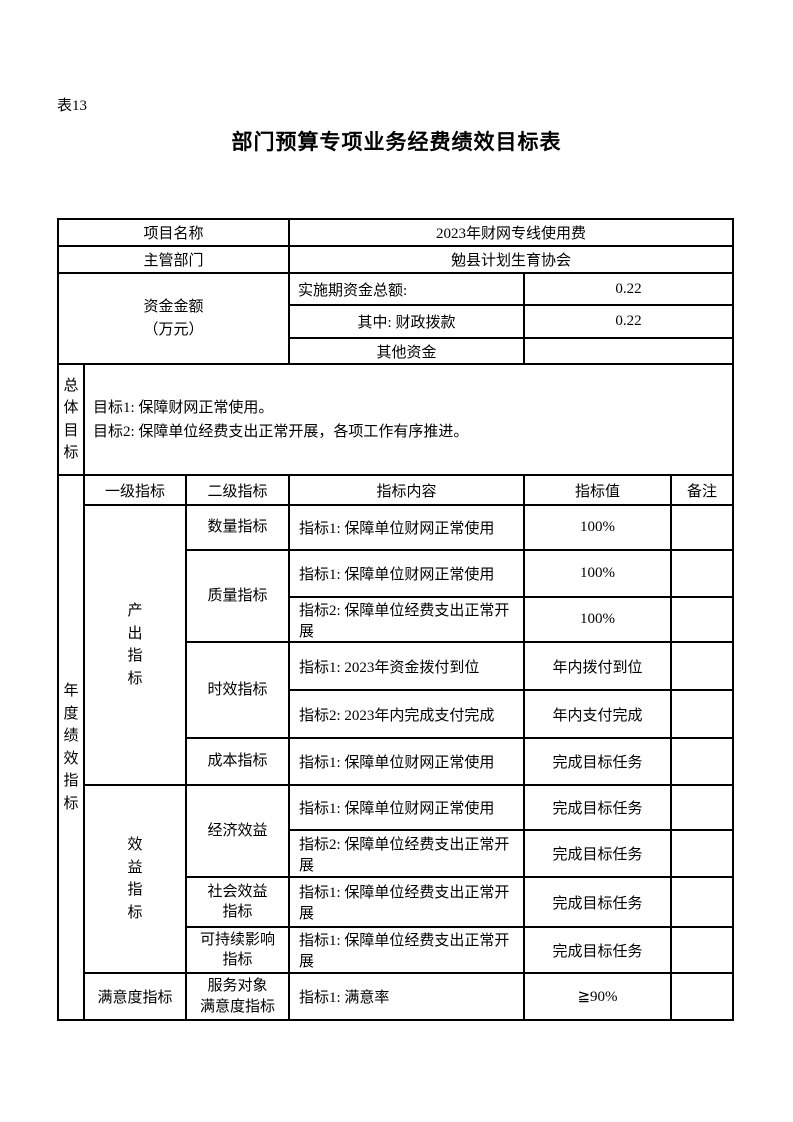 The image size is (793, 1122). Describe the element at coordinates (237, 761) in the screenshot. I see `level2-cost: 成本指标` at that location.